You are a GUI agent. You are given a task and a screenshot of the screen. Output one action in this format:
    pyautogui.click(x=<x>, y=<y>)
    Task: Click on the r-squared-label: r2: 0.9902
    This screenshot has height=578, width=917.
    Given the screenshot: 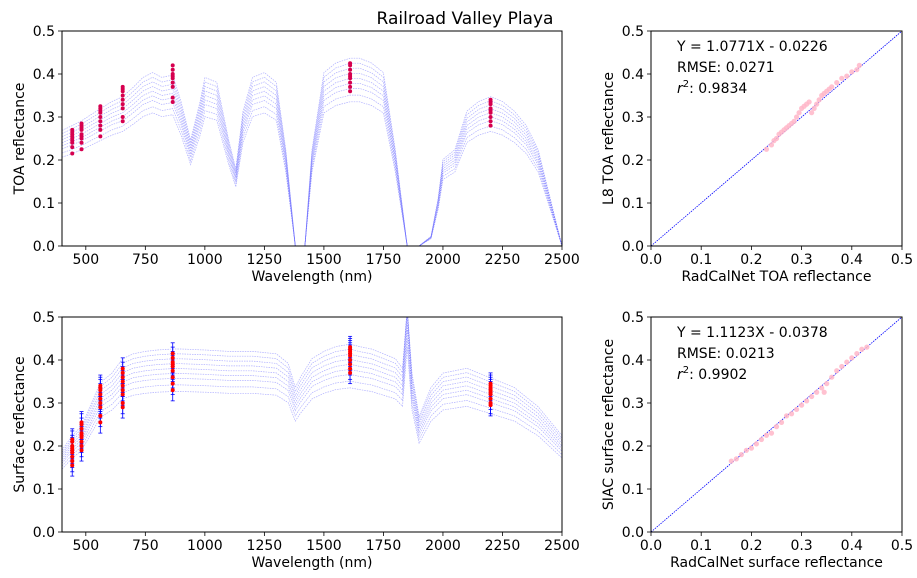 What is the action you would take?
    pyautogui.click(x=712, y=374)
    